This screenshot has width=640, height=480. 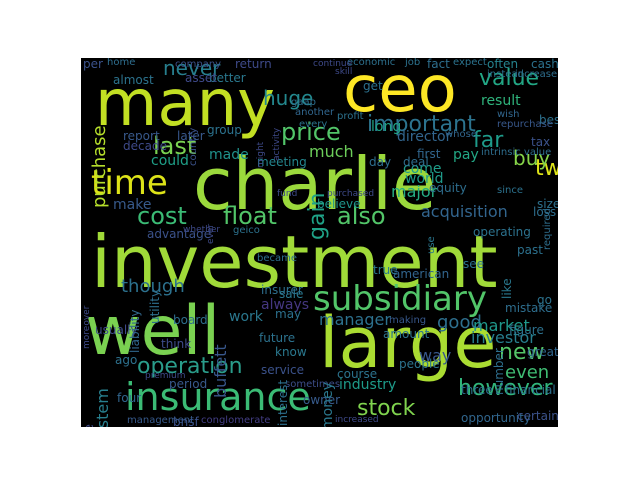 I want to click on word-vertical: gain, so click(x=317, y=216).